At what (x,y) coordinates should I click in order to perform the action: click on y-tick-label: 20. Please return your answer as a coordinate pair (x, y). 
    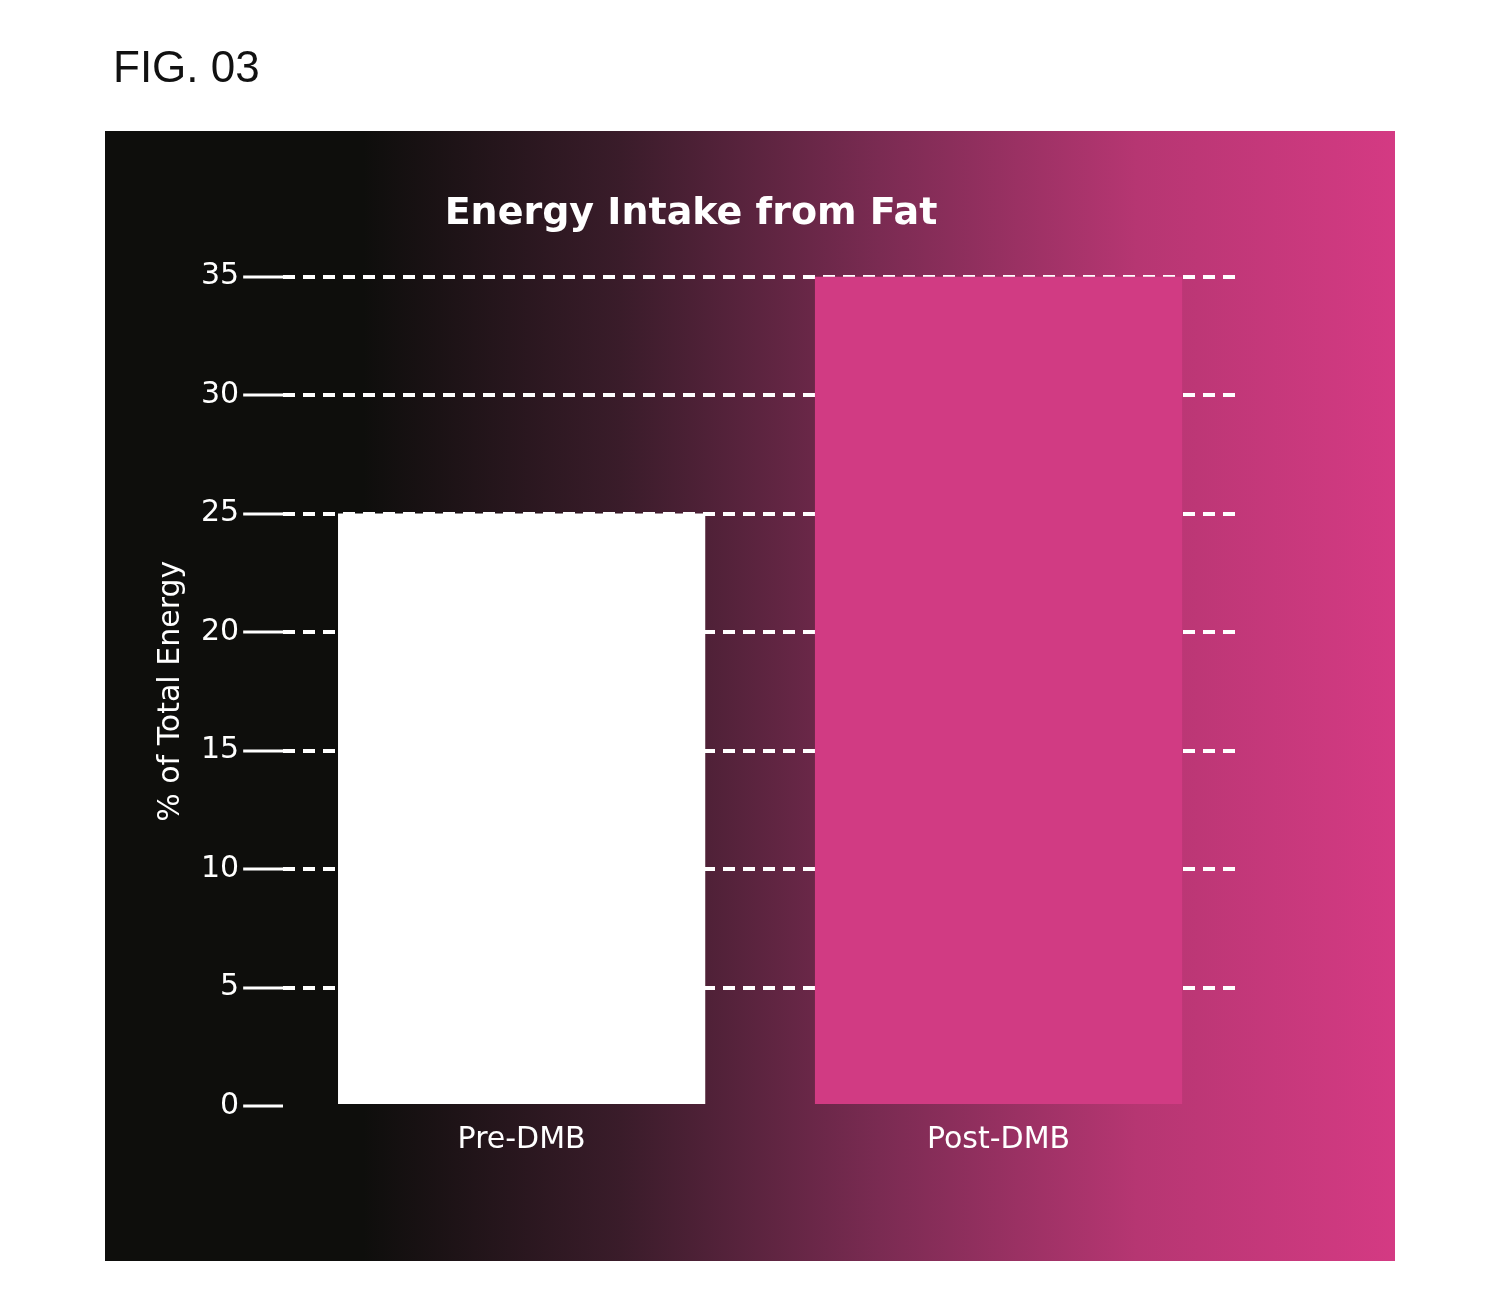
    Looking at the image, I should click on (220, 629).